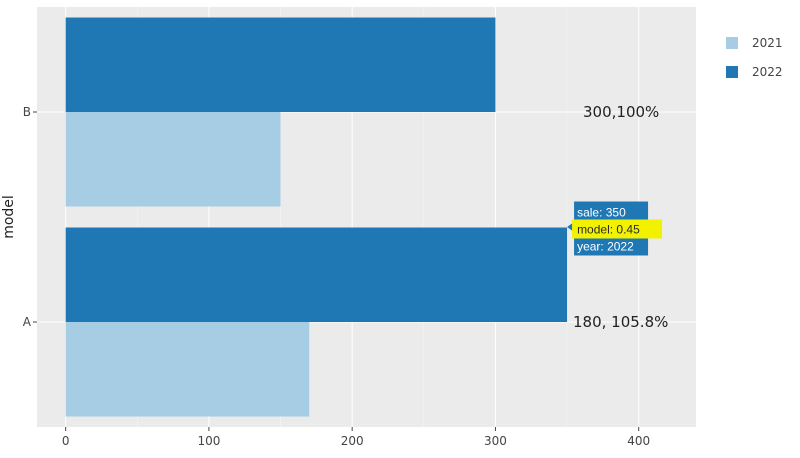  Describe the element at coordinates (732, 43) in the screenshot. I see `legend-swatch-2021` at that location.